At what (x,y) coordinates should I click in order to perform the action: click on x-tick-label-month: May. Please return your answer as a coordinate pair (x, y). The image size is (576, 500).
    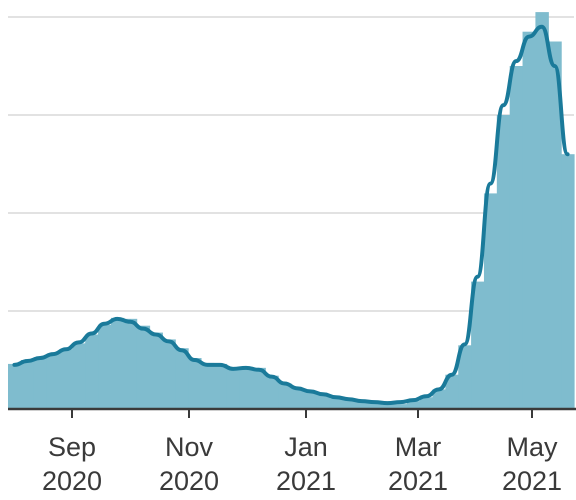
    Looking at the image, I should click on (532, 447).